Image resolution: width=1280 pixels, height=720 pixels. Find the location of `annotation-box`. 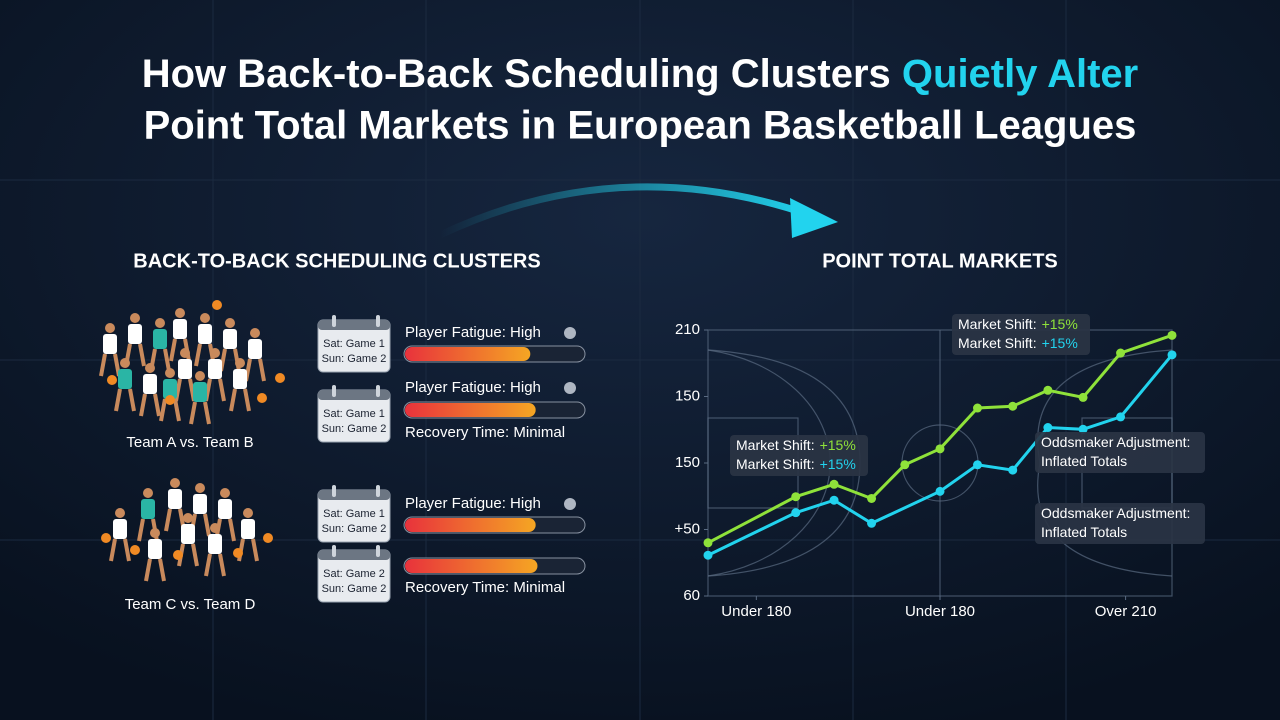

annotation-box is located at coordinates (1021, 334).